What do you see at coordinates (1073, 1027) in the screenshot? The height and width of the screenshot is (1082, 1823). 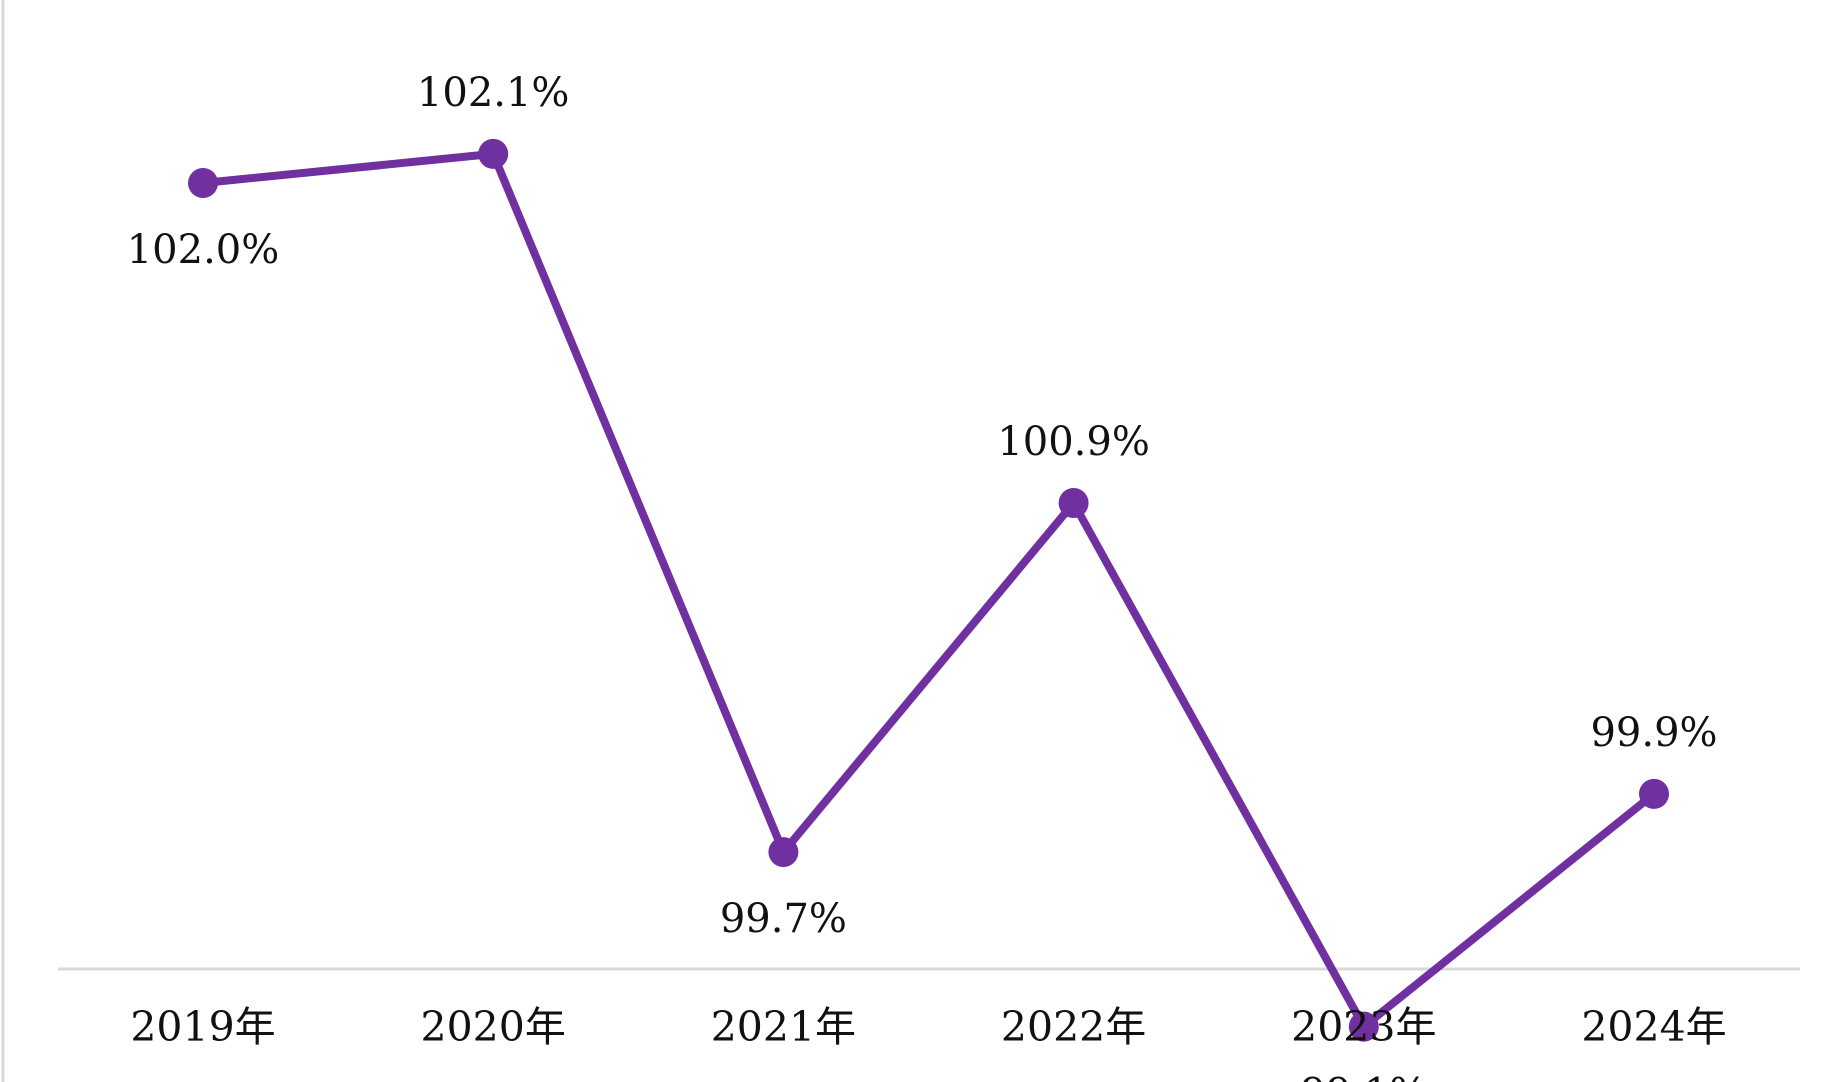 I see `x-tick-label: 2022年` at bounding box center [1073, 1027].